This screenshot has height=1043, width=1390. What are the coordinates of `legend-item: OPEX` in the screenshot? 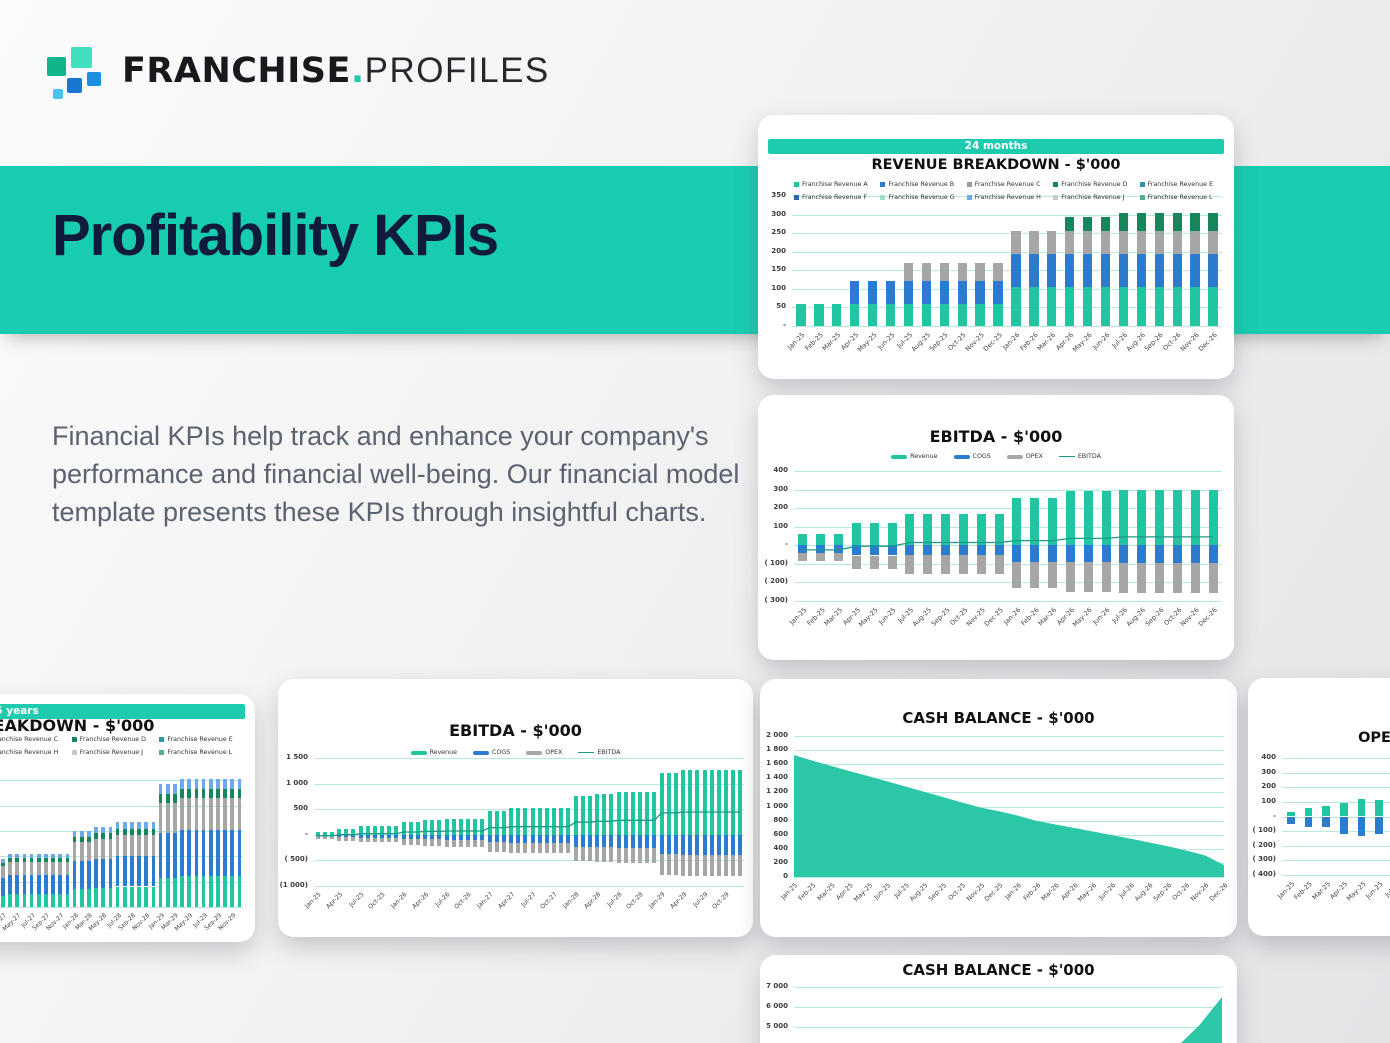 It's located at (544, 752).